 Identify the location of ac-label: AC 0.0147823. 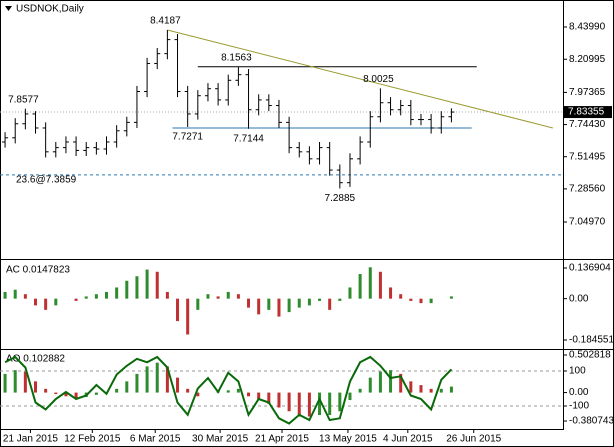
(38, 270).